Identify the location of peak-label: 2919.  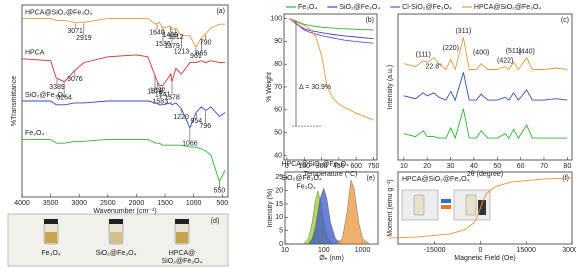
(84, 38).